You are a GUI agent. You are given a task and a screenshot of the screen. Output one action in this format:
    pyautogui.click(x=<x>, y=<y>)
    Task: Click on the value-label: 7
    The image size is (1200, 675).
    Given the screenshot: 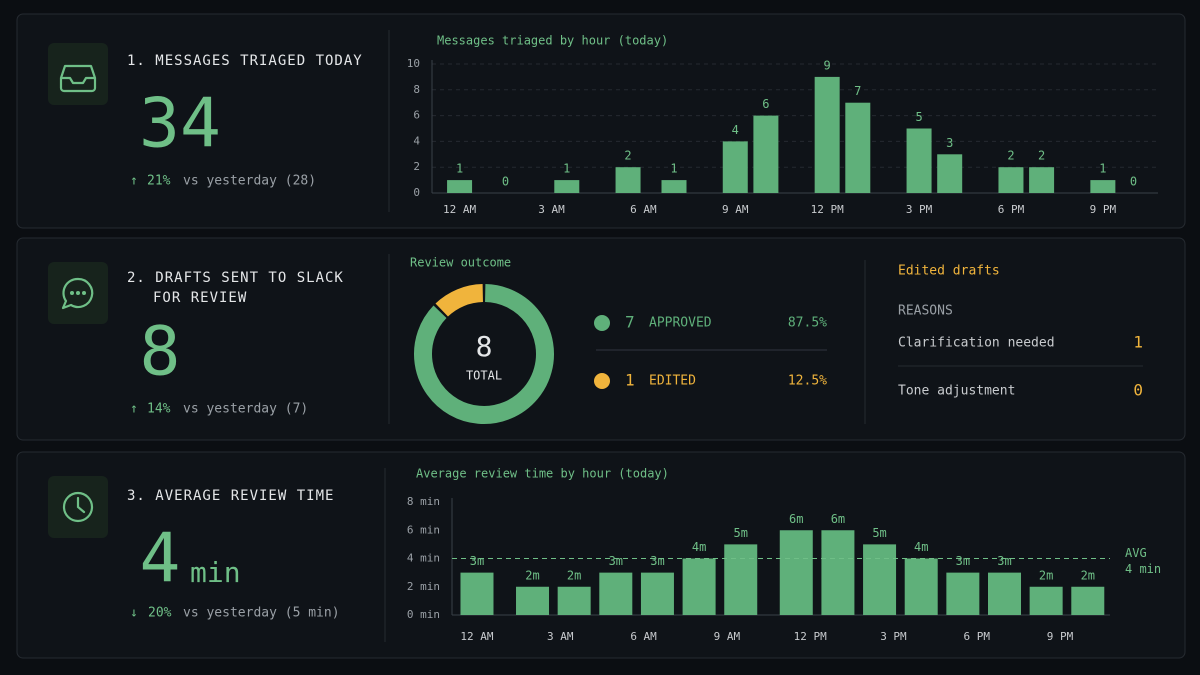 What is the action you would take?
    pyautogui.click(x=857, y=91)
    